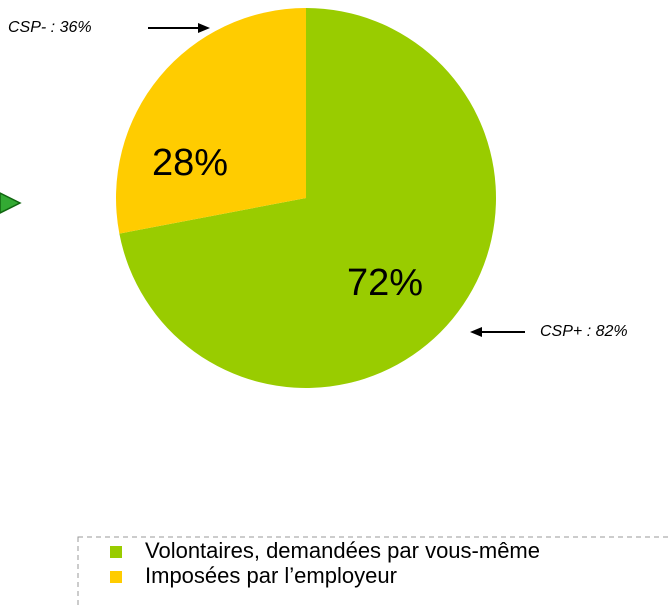  I want to click on annotation: CSP- : 36%, so click(50, 27).